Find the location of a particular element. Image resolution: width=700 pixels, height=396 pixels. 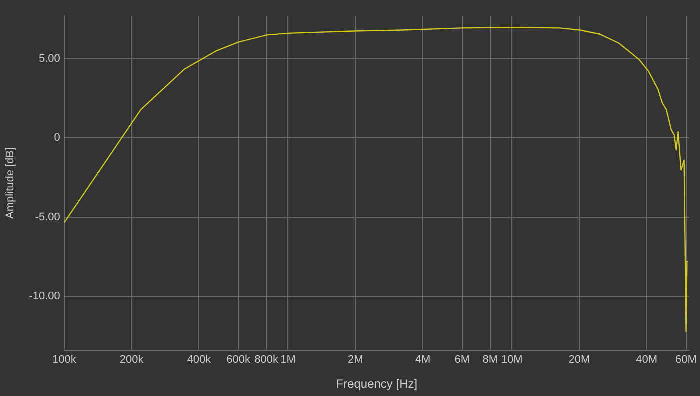

y-tick-label: -5.00 is located at coordinates (47, 217).